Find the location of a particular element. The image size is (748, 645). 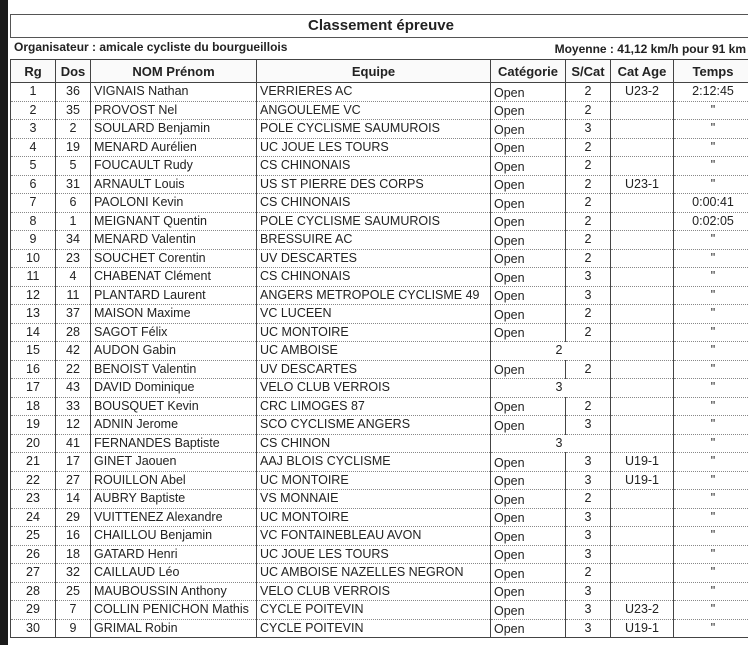

cell-categorie: 2 is located at coordinates (528, 351).